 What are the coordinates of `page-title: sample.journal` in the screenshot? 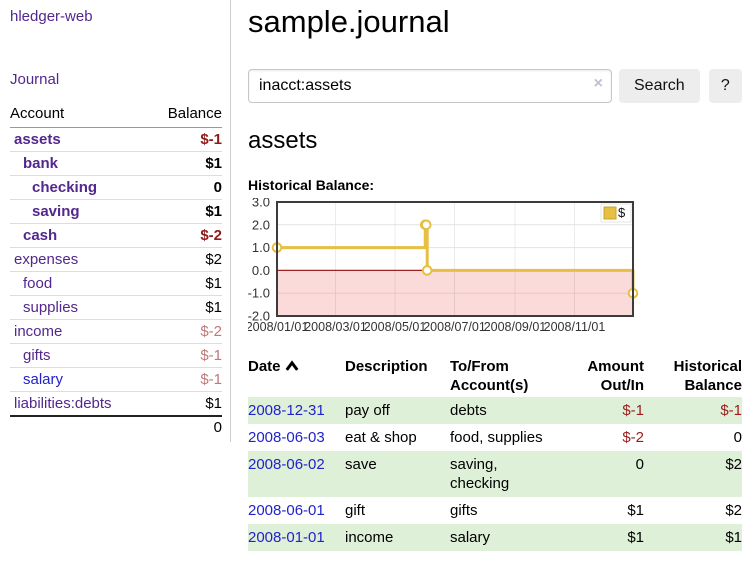 It's located at (349, 21).